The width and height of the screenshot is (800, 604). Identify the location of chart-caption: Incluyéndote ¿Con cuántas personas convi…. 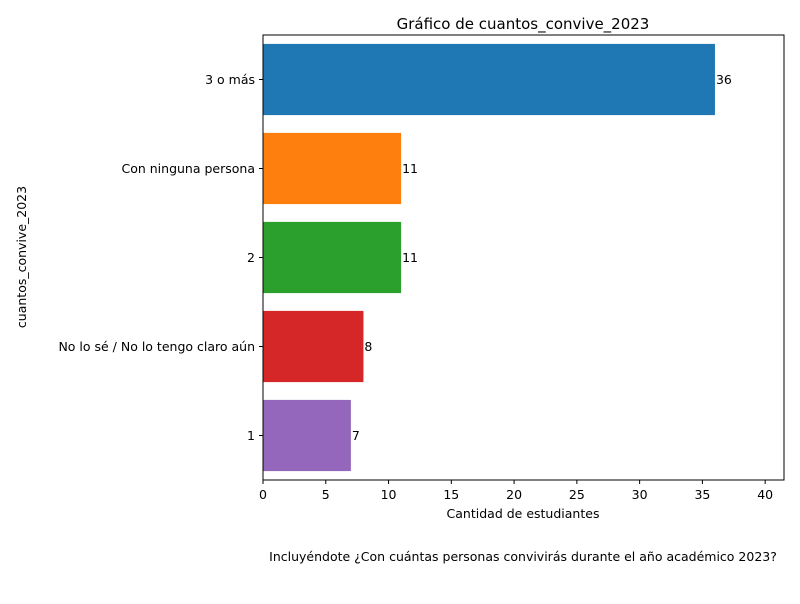
(523, 556).